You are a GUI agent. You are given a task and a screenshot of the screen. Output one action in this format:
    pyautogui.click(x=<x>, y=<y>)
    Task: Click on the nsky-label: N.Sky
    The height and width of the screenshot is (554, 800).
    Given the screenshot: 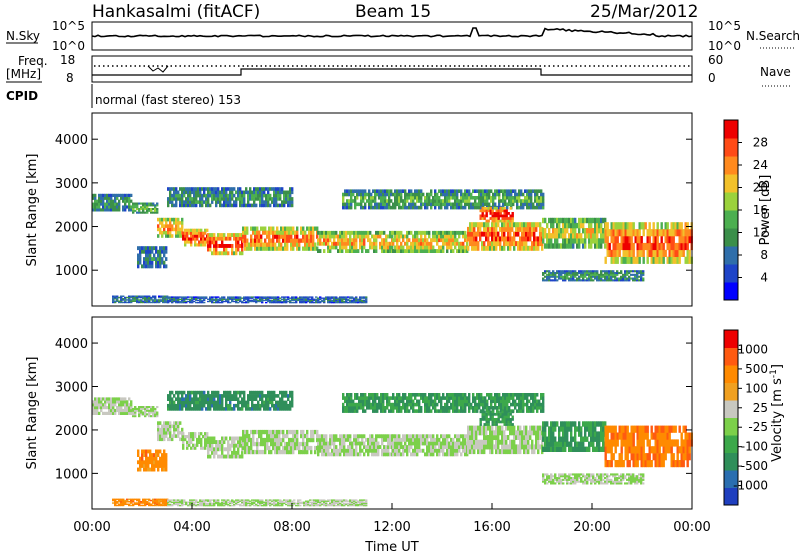 What is the action you would take?
    pyautogui.click(x=23, y=36)
    